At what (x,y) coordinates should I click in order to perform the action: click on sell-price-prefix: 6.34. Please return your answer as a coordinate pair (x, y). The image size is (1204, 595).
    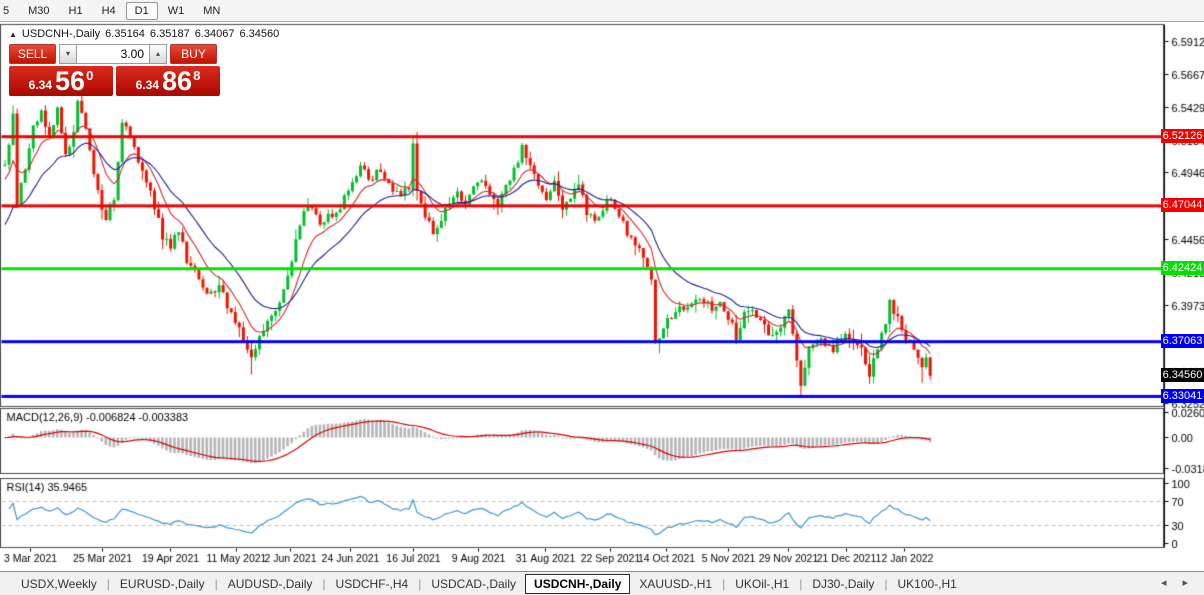
    Looking at the image, I should click on (40, 85).